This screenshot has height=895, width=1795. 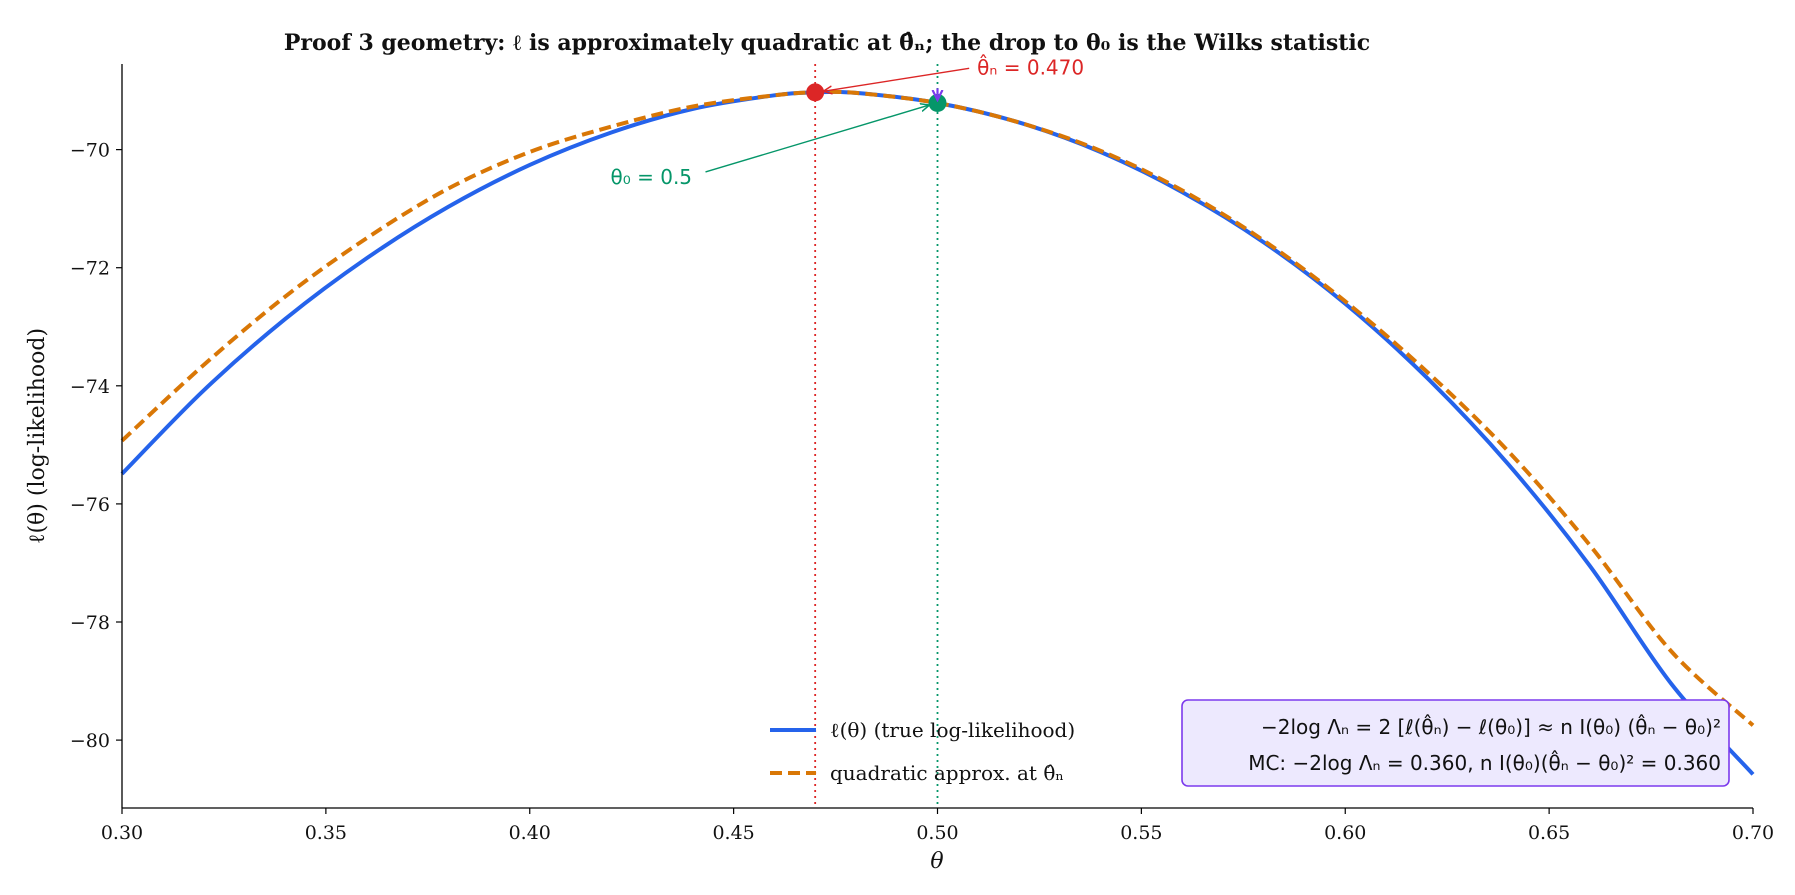 What do you see at coordinates (96, 446) in the screenshot?
I see `y-axis-ticks: −80 −78 −76 −74 −72 −70` at bounding box center [96, 446].